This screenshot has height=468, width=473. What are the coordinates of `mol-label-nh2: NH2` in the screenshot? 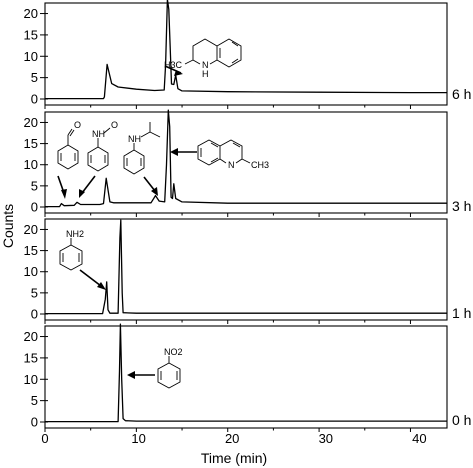 It's located at (75, 234).